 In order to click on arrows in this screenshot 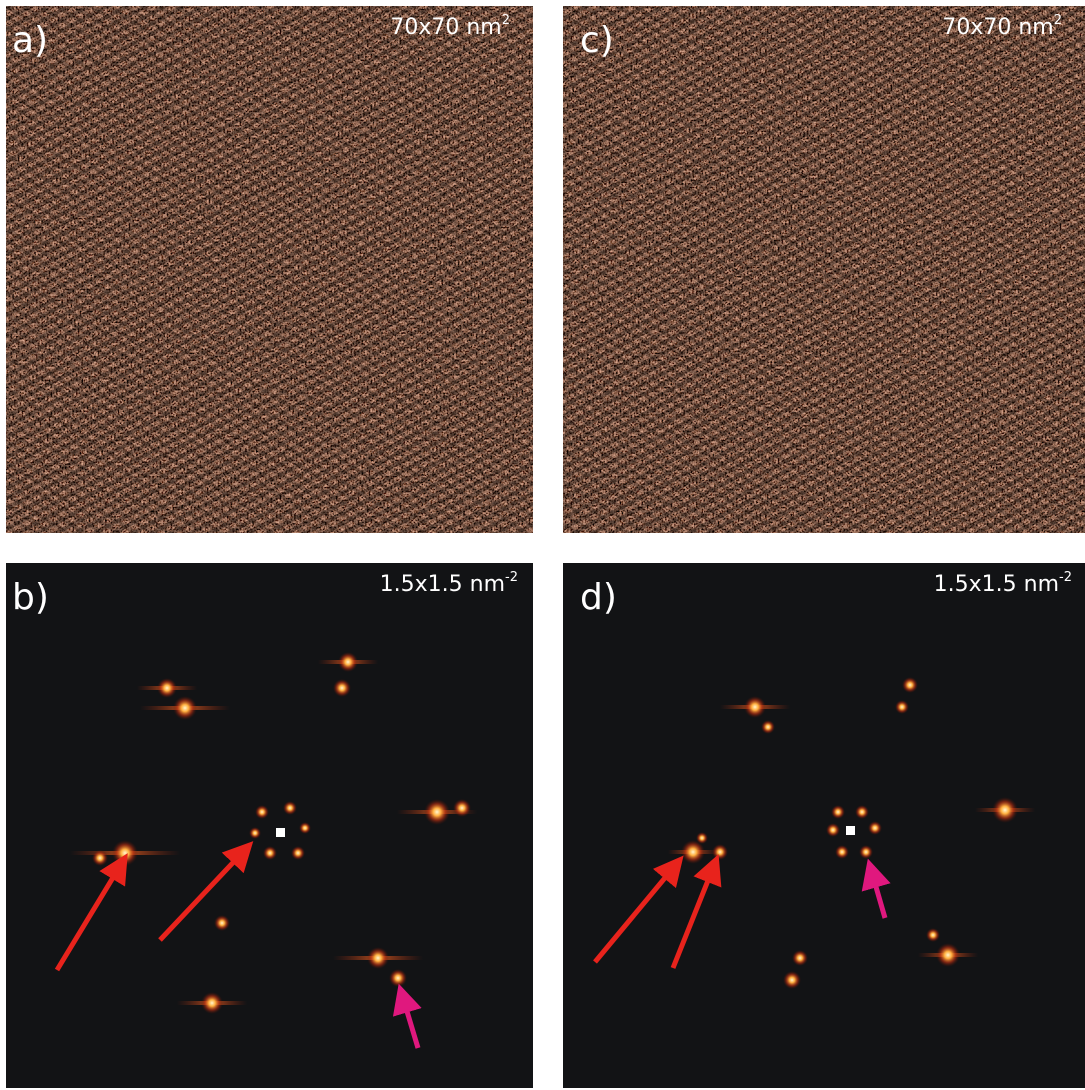, I will do `click(472, 945)`.